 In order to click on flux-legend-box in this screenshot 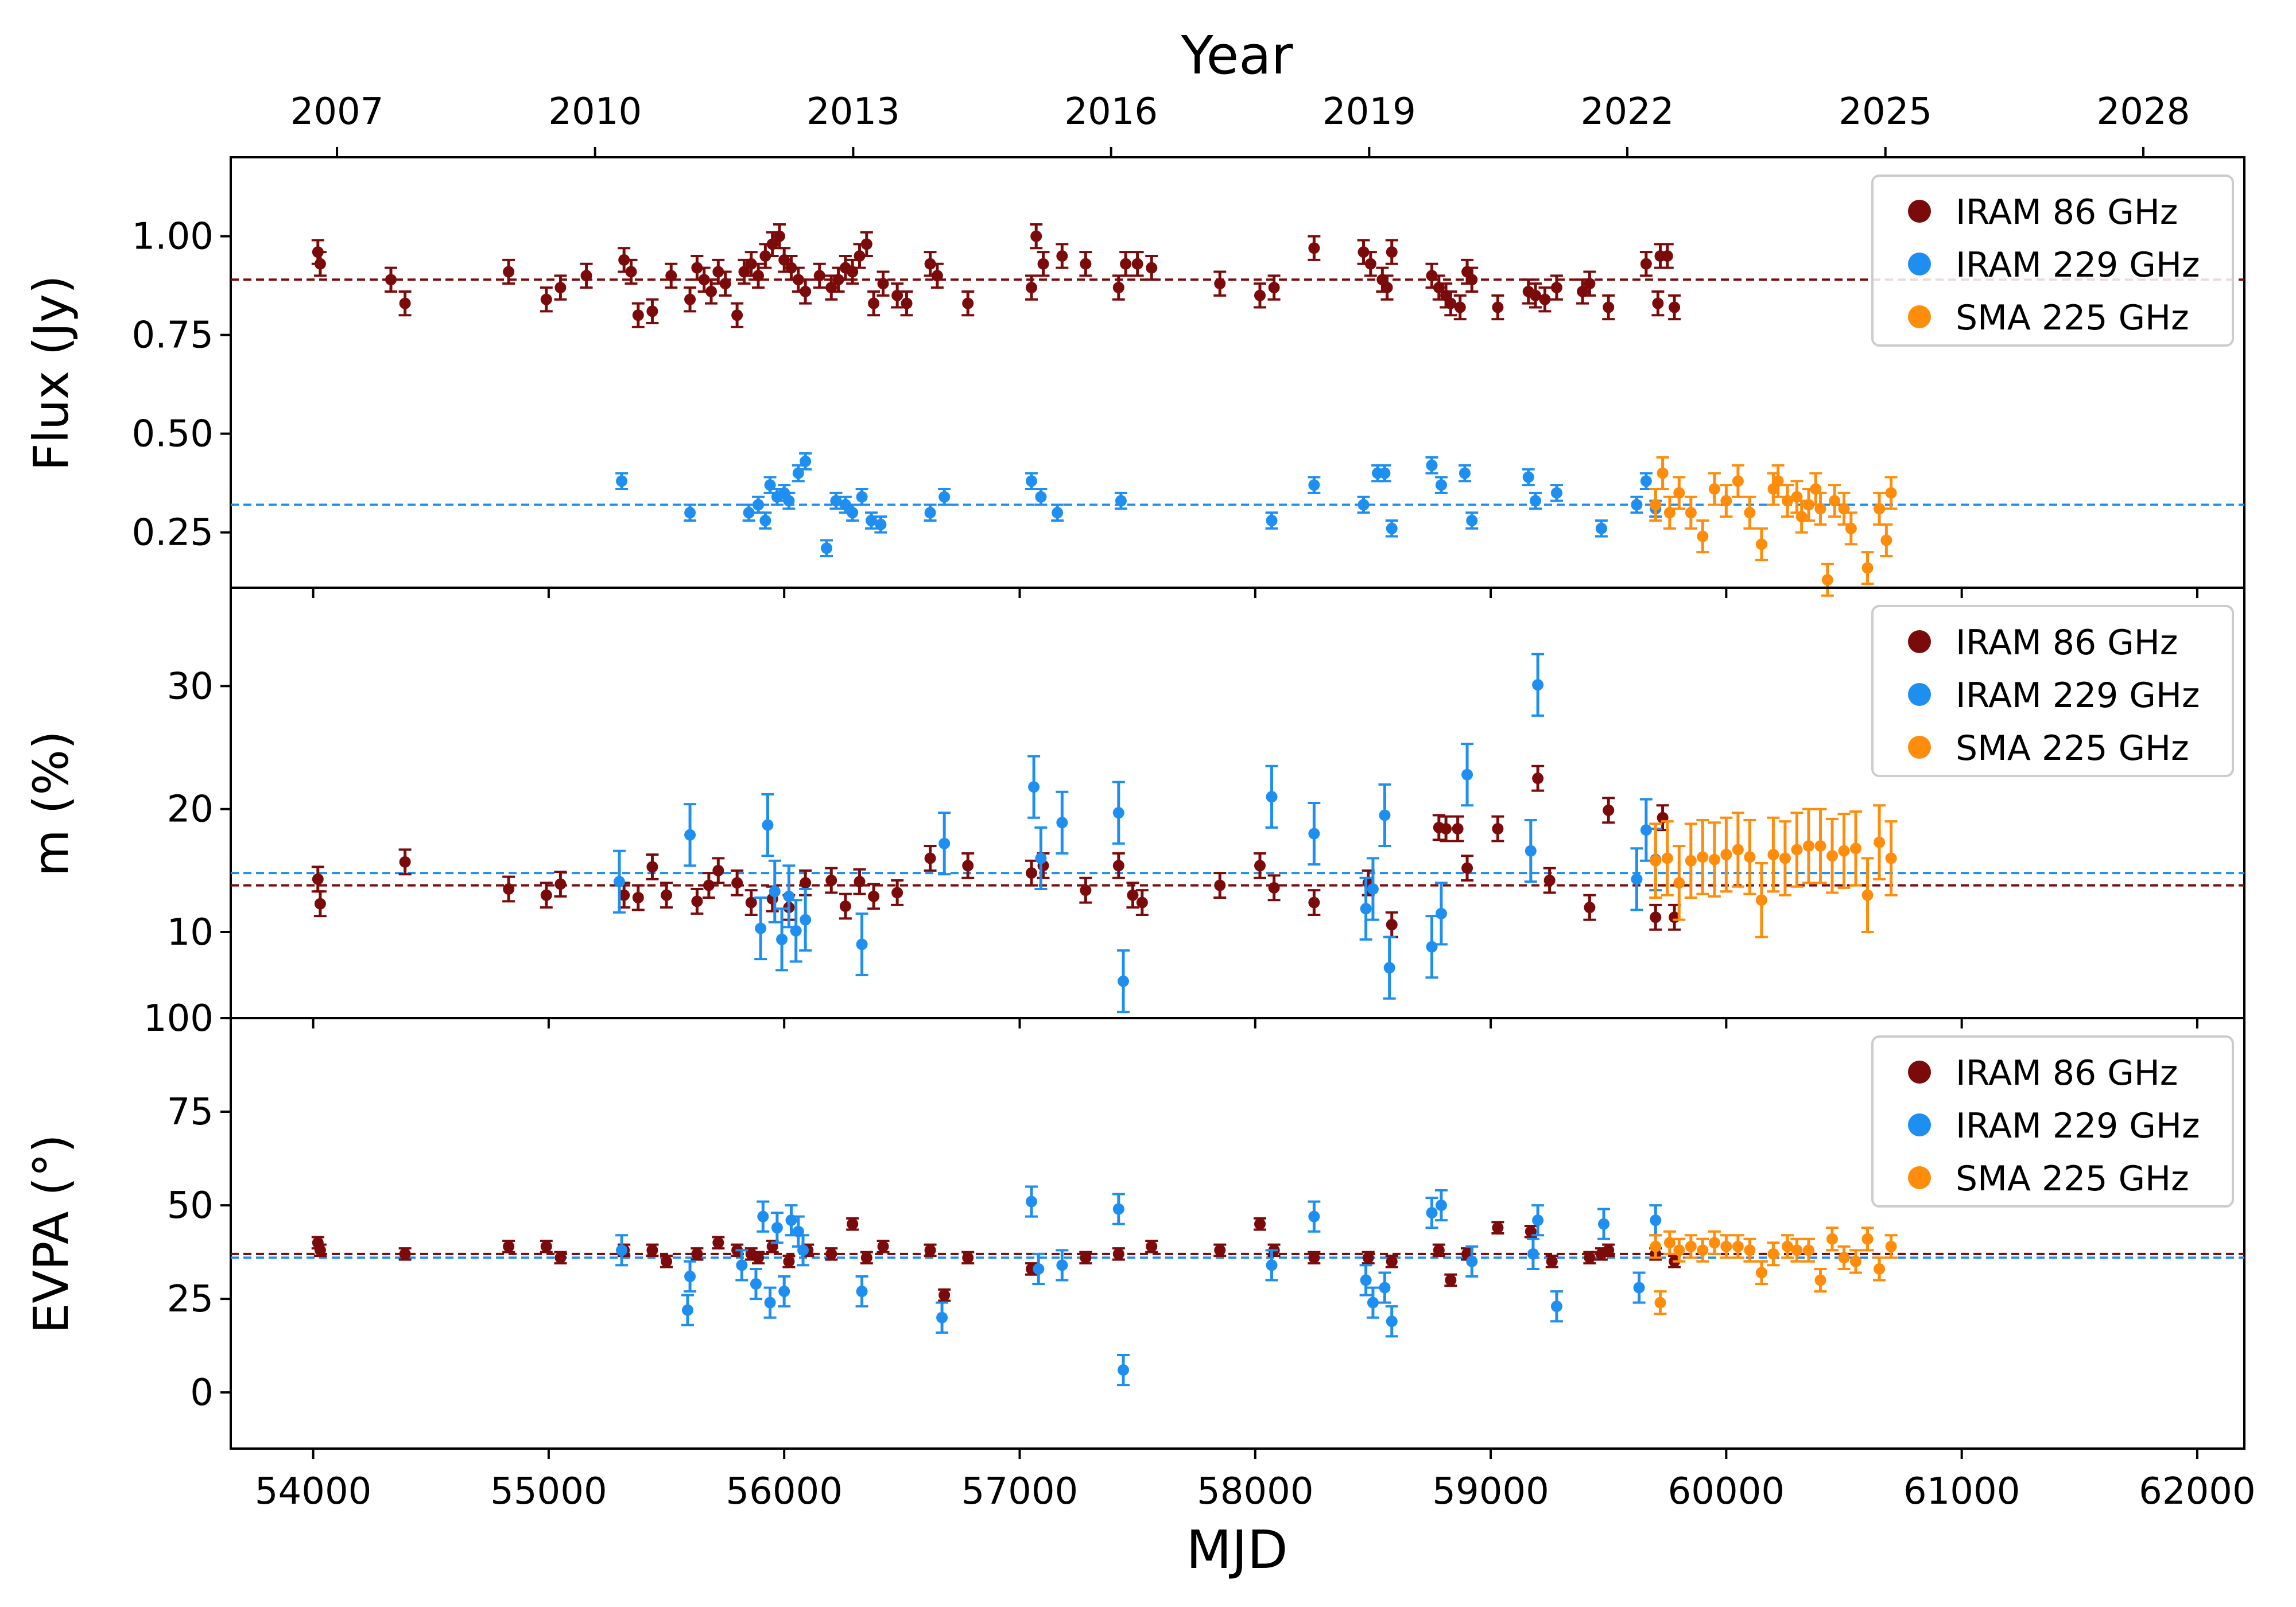, I will do `click(2052, 260)`.